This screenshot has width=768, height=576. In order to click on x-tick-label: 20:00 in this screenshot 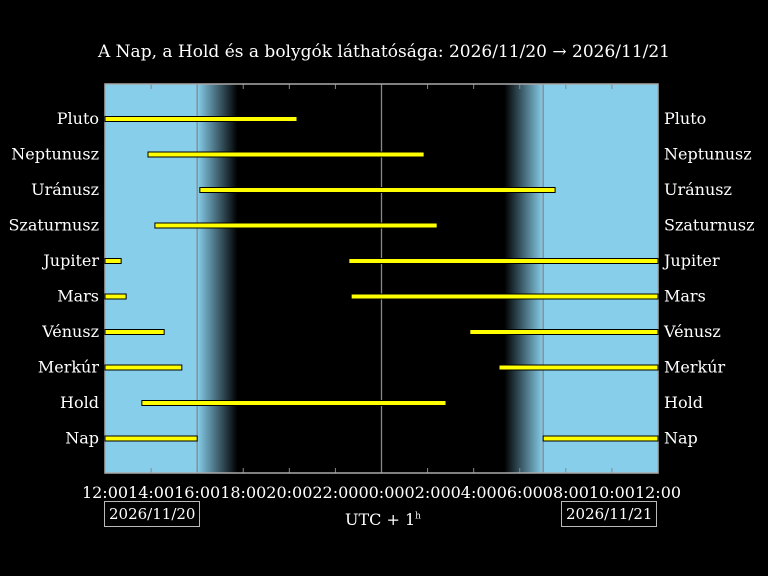, I will do `click(289, 492)`.